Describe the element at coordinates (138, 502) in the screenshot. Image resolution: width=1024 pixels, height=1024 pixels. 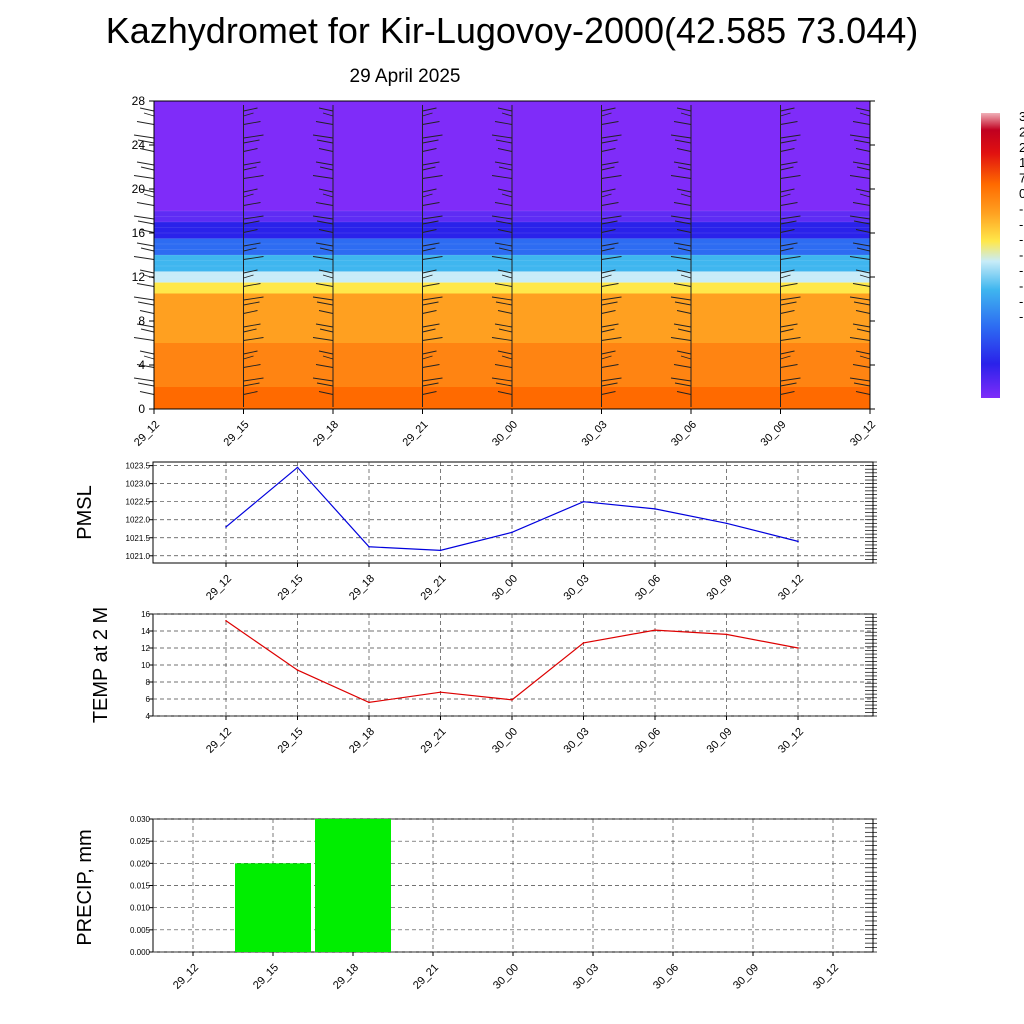
I see `y-tick-label: 1022.5` at that location.